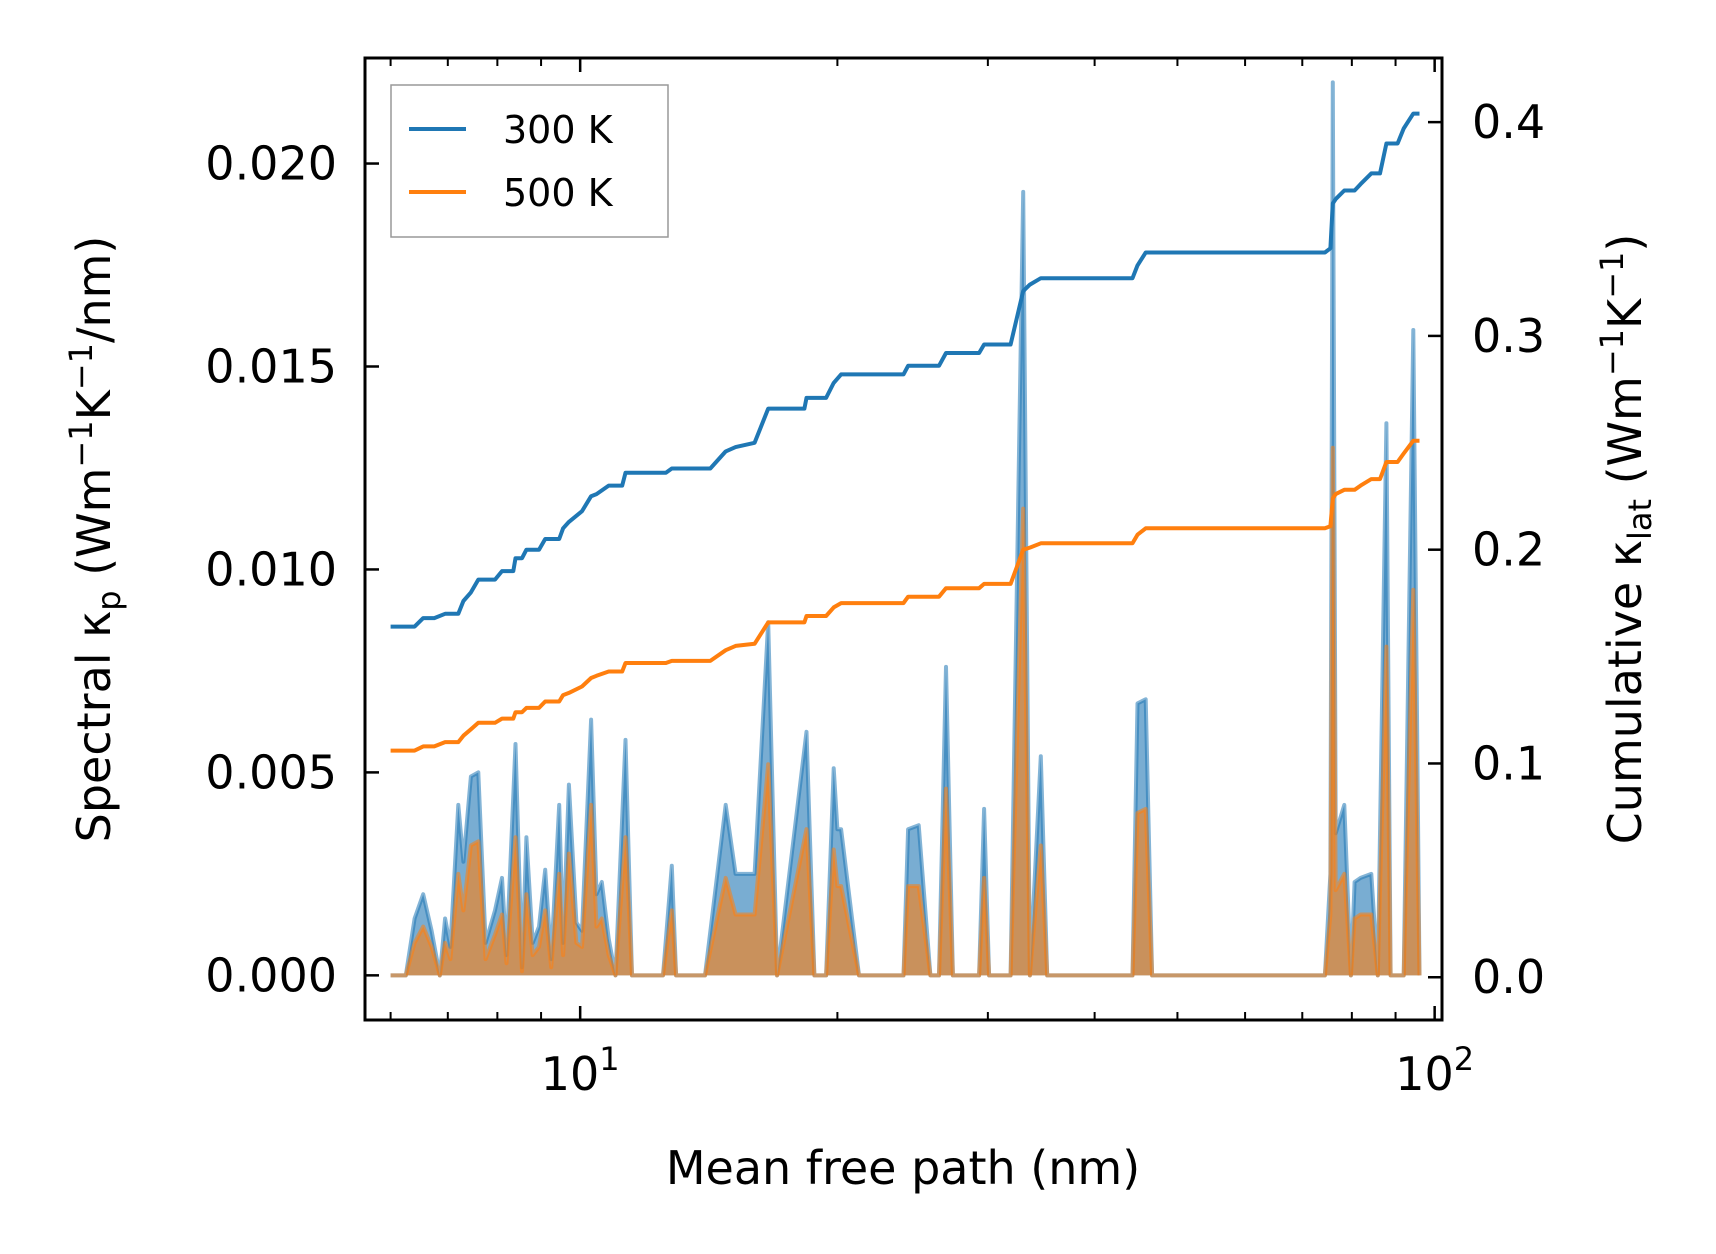 The height and width of the screenshot is (1254, 1716). What do you see at coordinates (94, 404) in the screenshot?
I see `y-left-label-mid: K` at bounding box center [94, 404].